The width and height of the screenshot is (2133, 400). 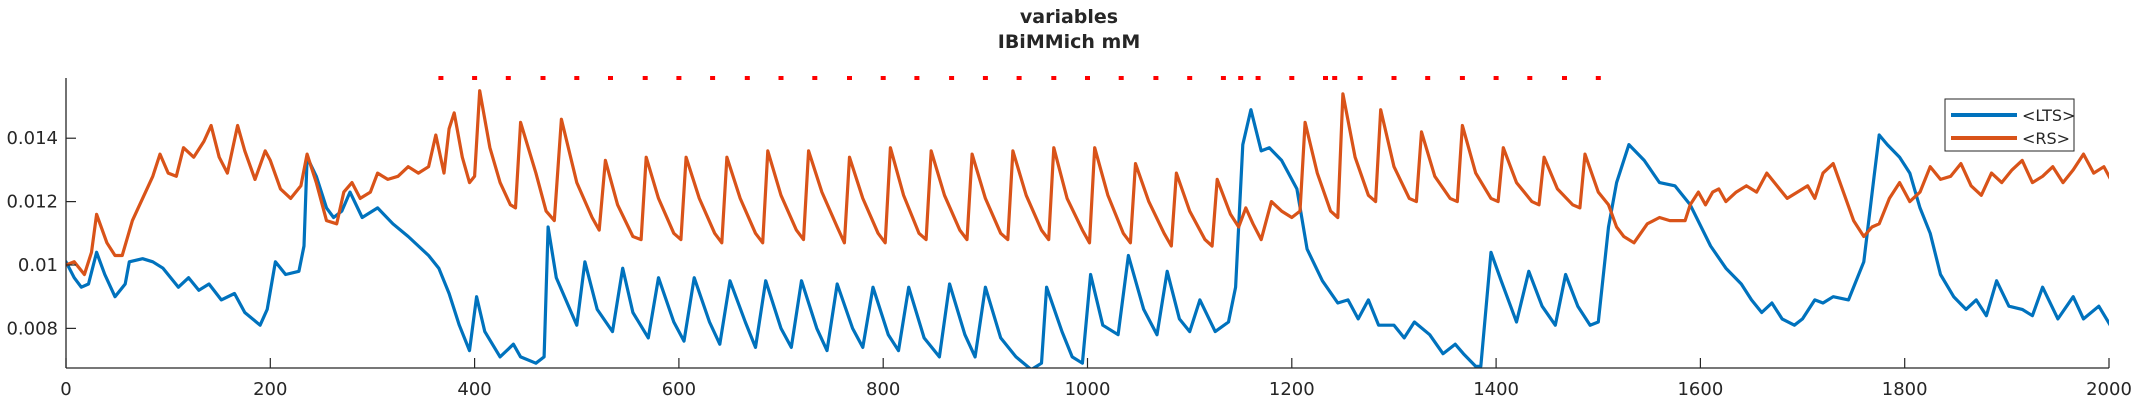 I want to click on y-tick-label: 0.01, so click(x=38, y=265).